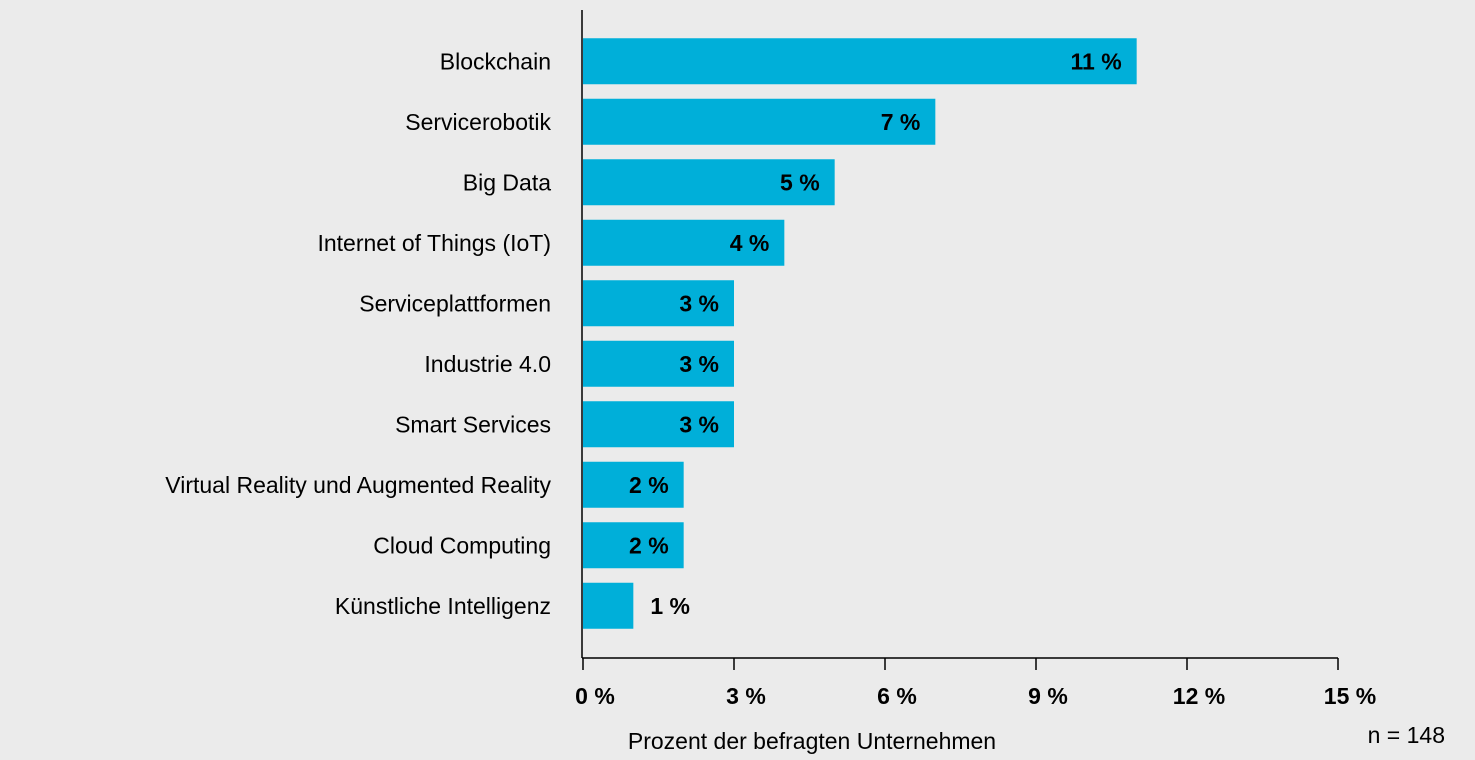 The image size is (1475, 760). What do you see at coordinates (897, 696) in the screenshot?
I see `x-tick-label: 6 %` at bounding box center [897, 696].